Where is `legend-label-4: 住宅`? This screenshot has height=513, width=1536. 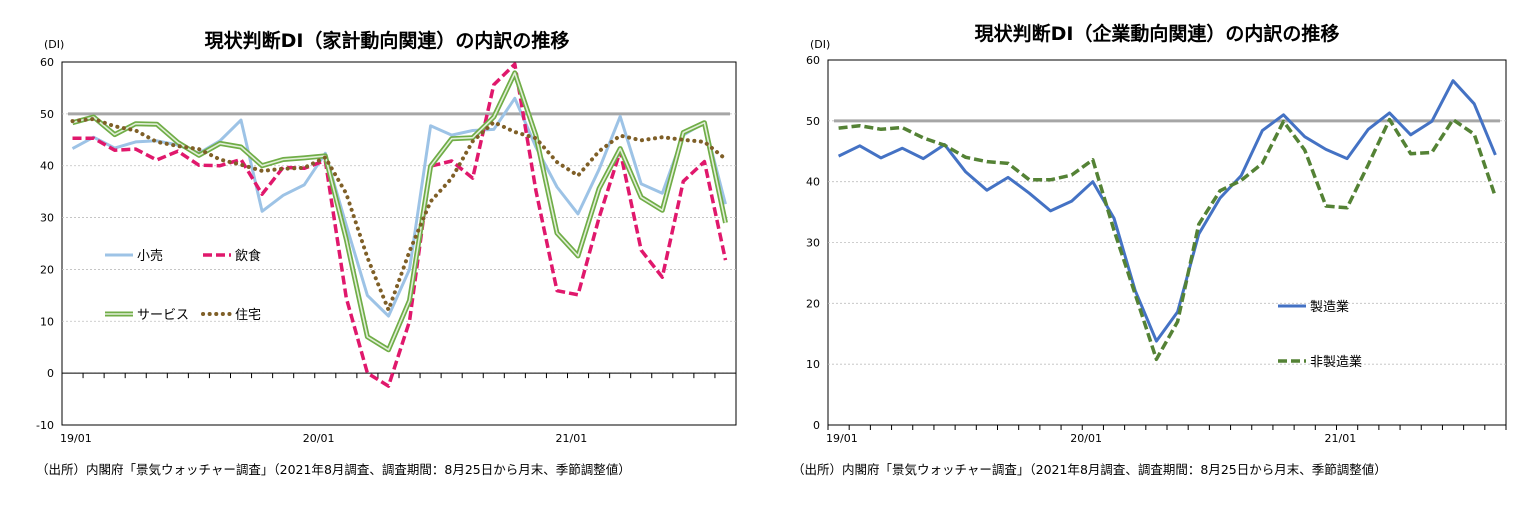 legend-label-4: 住宅 is located at coordinates (248, 315).